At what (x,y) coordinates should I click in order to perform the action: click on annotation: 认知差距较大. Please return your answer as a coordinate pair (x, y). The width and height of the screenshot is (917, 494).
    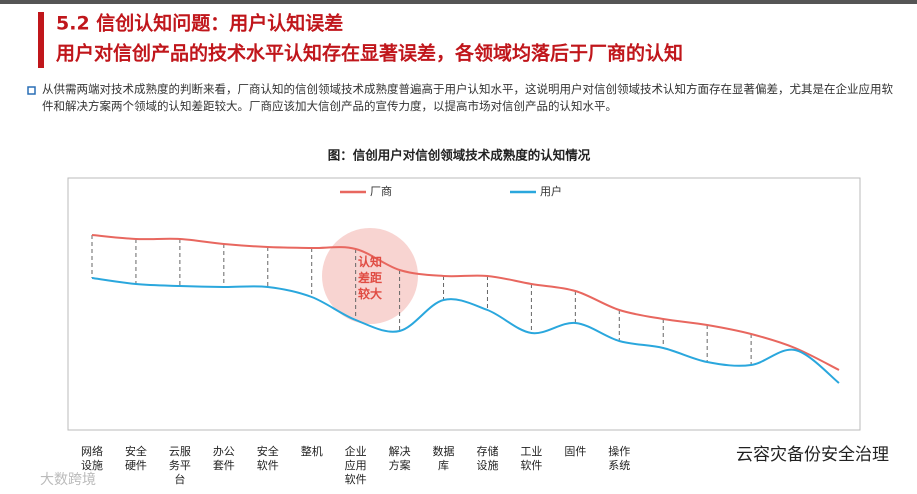
    Looking at the image, I should click on (369, 277).